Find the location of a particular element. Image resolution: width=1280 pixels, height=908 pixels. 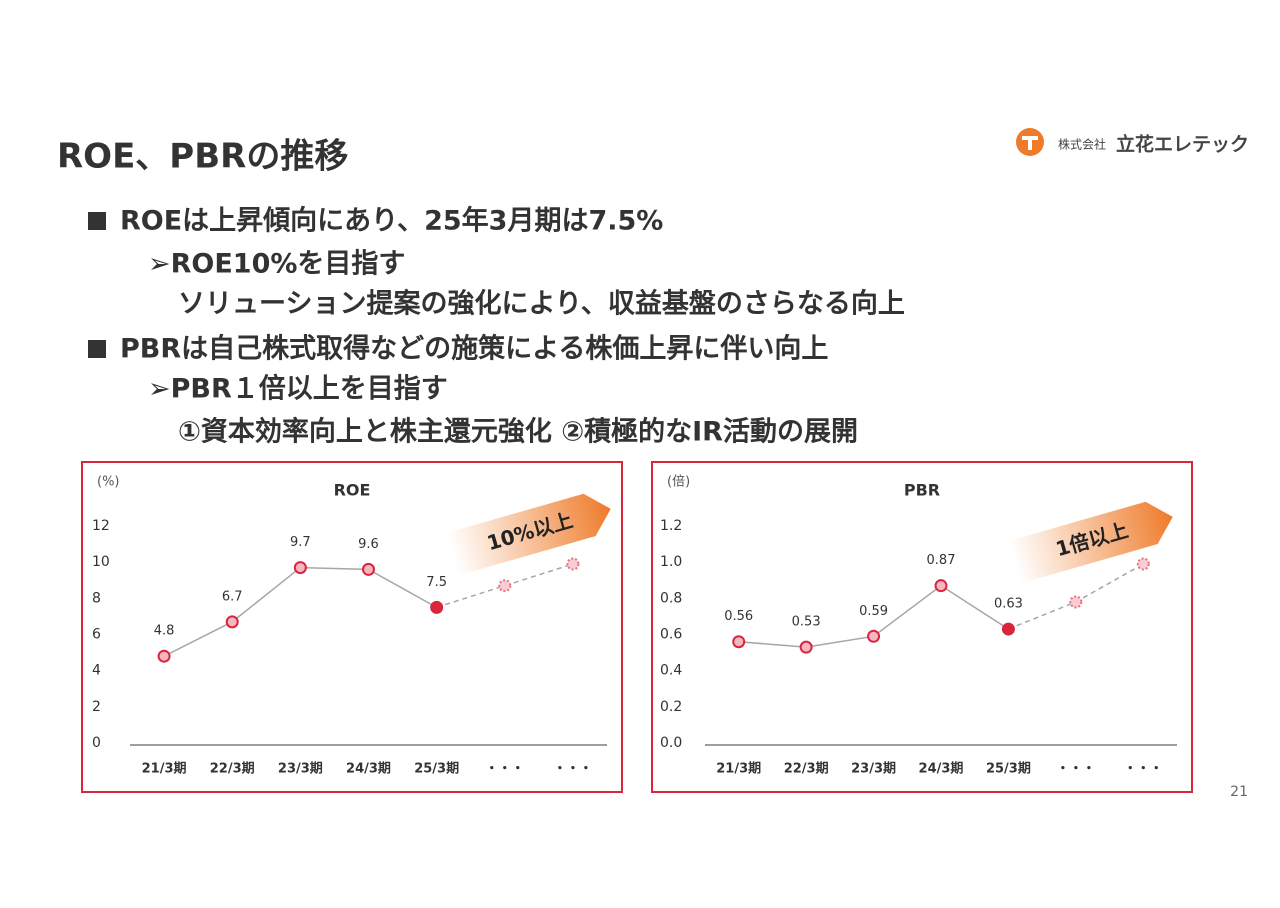

sub-bullet: ソリューション提案の強化により、収益基盤のさらなる向上 is located at coordinates (541, 304).